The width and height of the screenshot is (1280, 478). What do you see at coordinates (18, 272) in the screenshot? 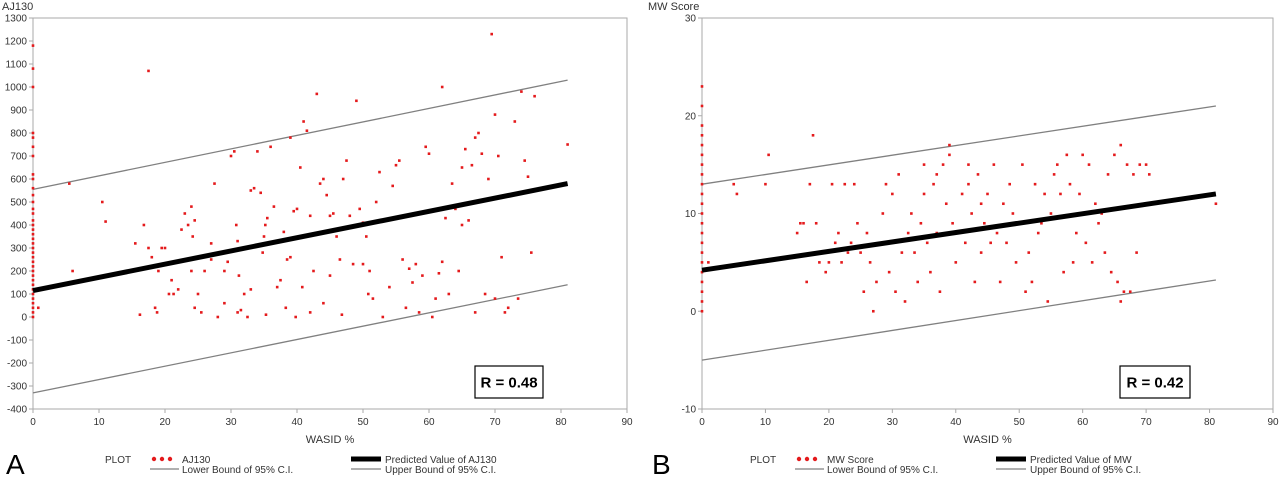
I see `y-tick-label: 200` at bounding box center [18, 272].